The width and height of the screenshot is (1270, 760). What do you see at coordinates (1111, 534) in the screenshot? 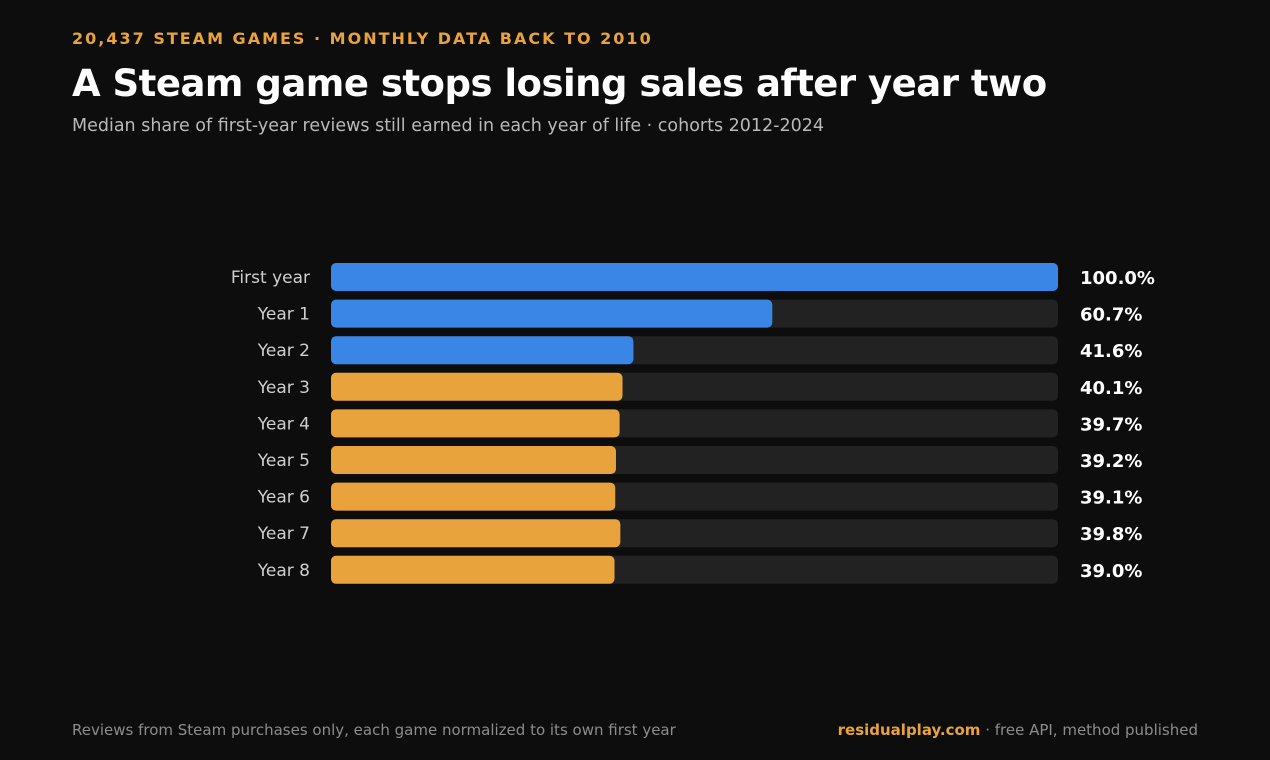
I see `value-label: 39.8%` at bounding box center [1111, 534].